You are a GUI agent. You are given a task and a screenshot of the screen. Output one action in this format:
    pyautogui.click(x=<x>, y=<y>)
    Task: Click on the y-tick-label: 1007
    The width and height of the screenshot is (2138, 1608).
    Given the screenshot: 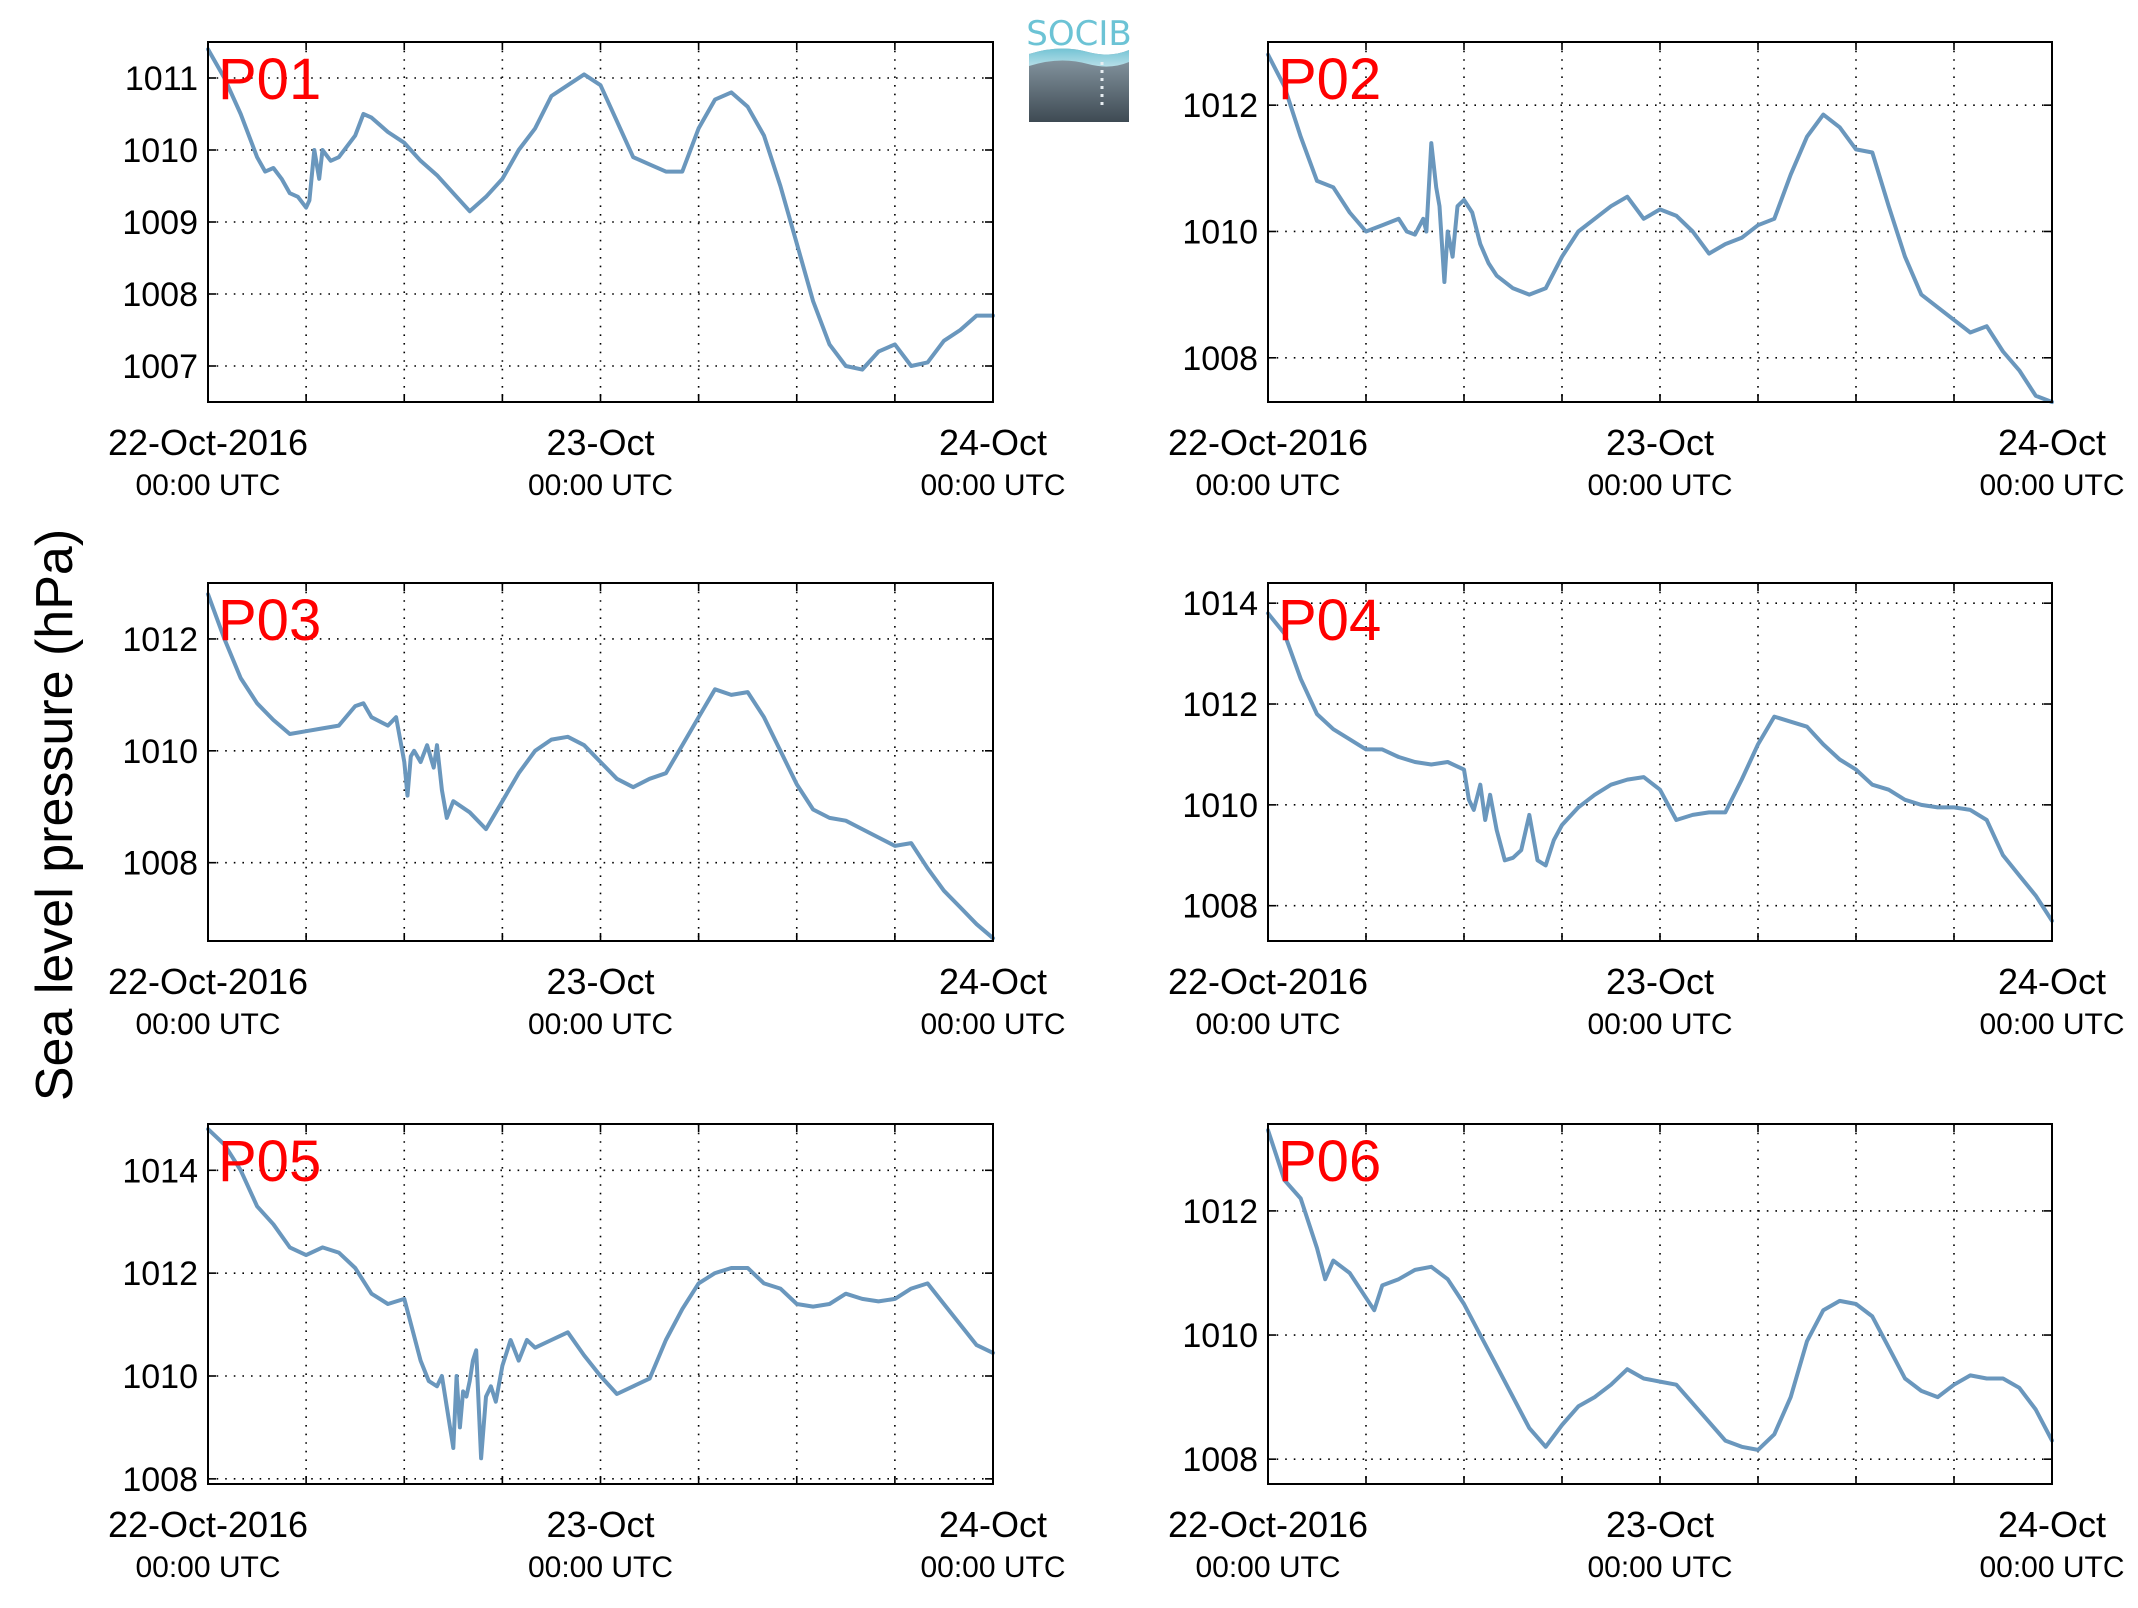 What is the action you would take?
    pyautogui.click(x=160, y=367)
    